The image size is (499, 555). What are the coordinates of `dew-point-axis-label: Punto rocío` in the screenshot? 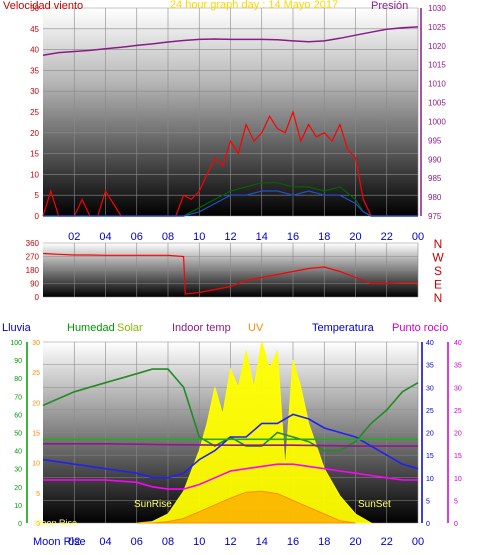 It's located at (420, 328).